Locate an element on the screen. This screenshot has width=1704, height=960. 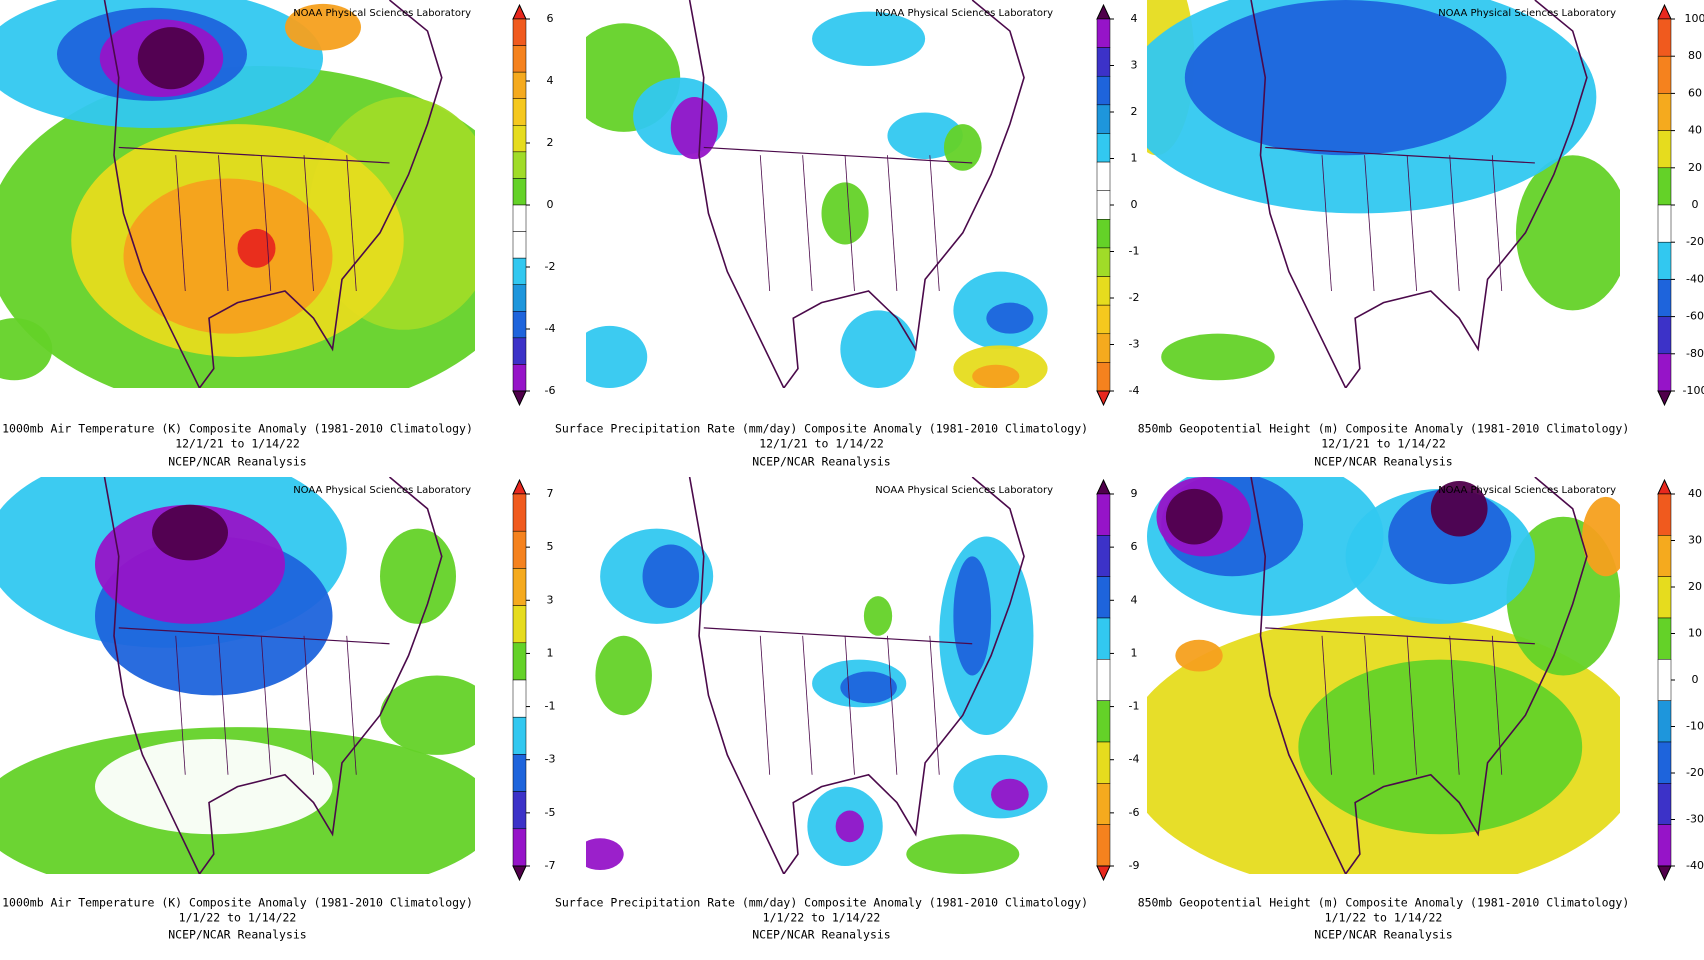
colorbar-tick-label: 6 is located at coordinates (550, 18).